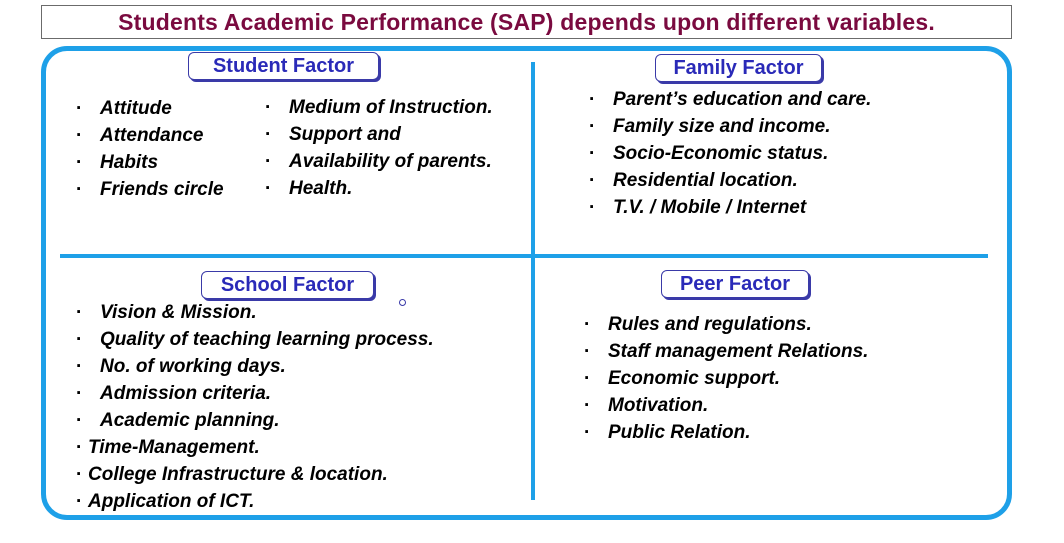 This screenshot has height=543, width=1064. Describe the element at coordinates (166, 312) in the screenshot. I see `list-item: · Vision & Mission.` at that location.